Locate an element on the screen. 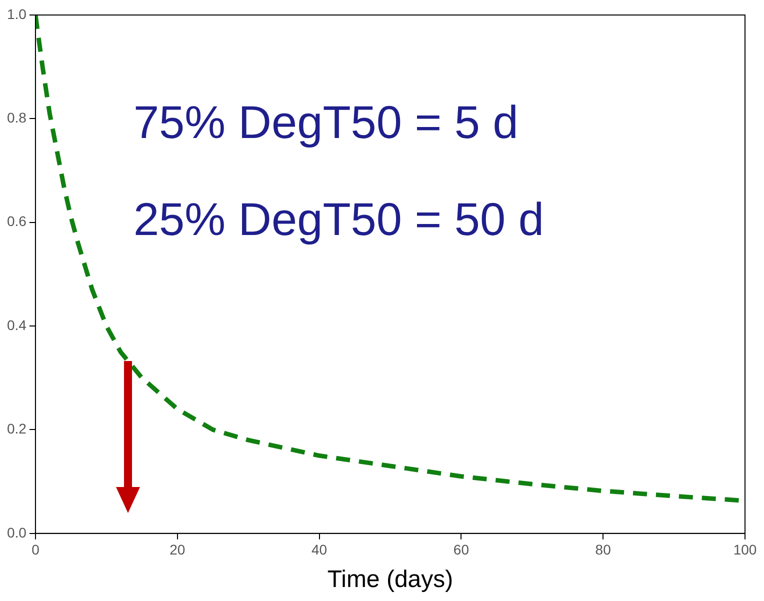  annotation: 75% DegT50 = 5 d is located at coordinates (325, 122).